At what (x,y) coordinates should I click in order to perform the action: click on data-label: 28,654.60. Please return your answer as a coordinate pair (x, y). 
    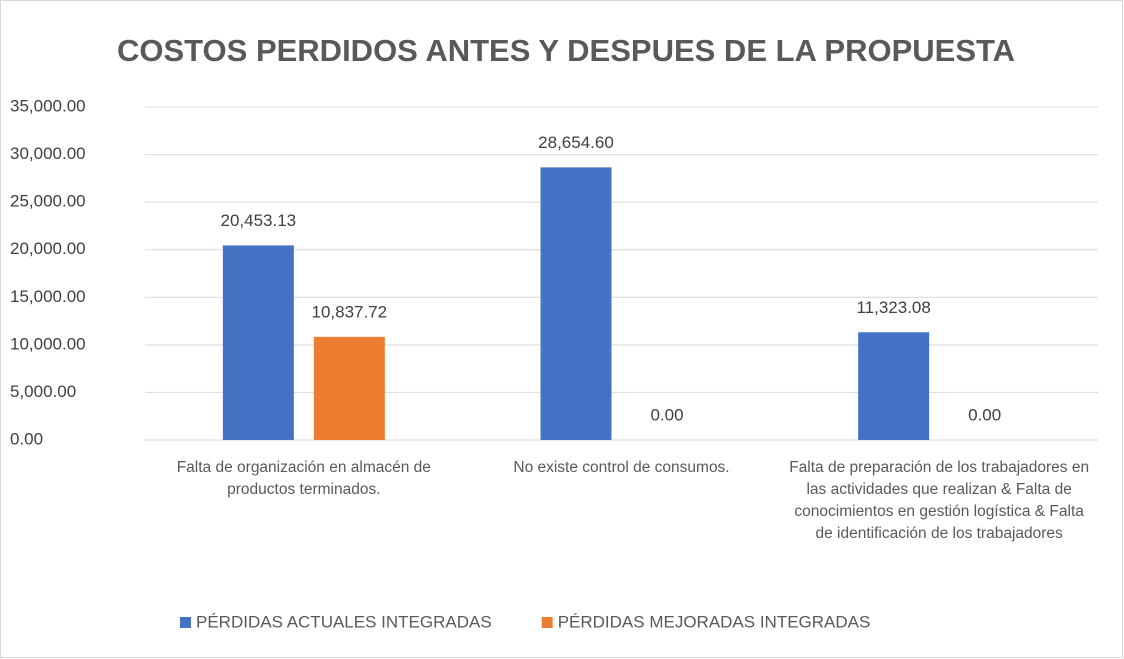
    Looking at the image, I should click on (576, 142).